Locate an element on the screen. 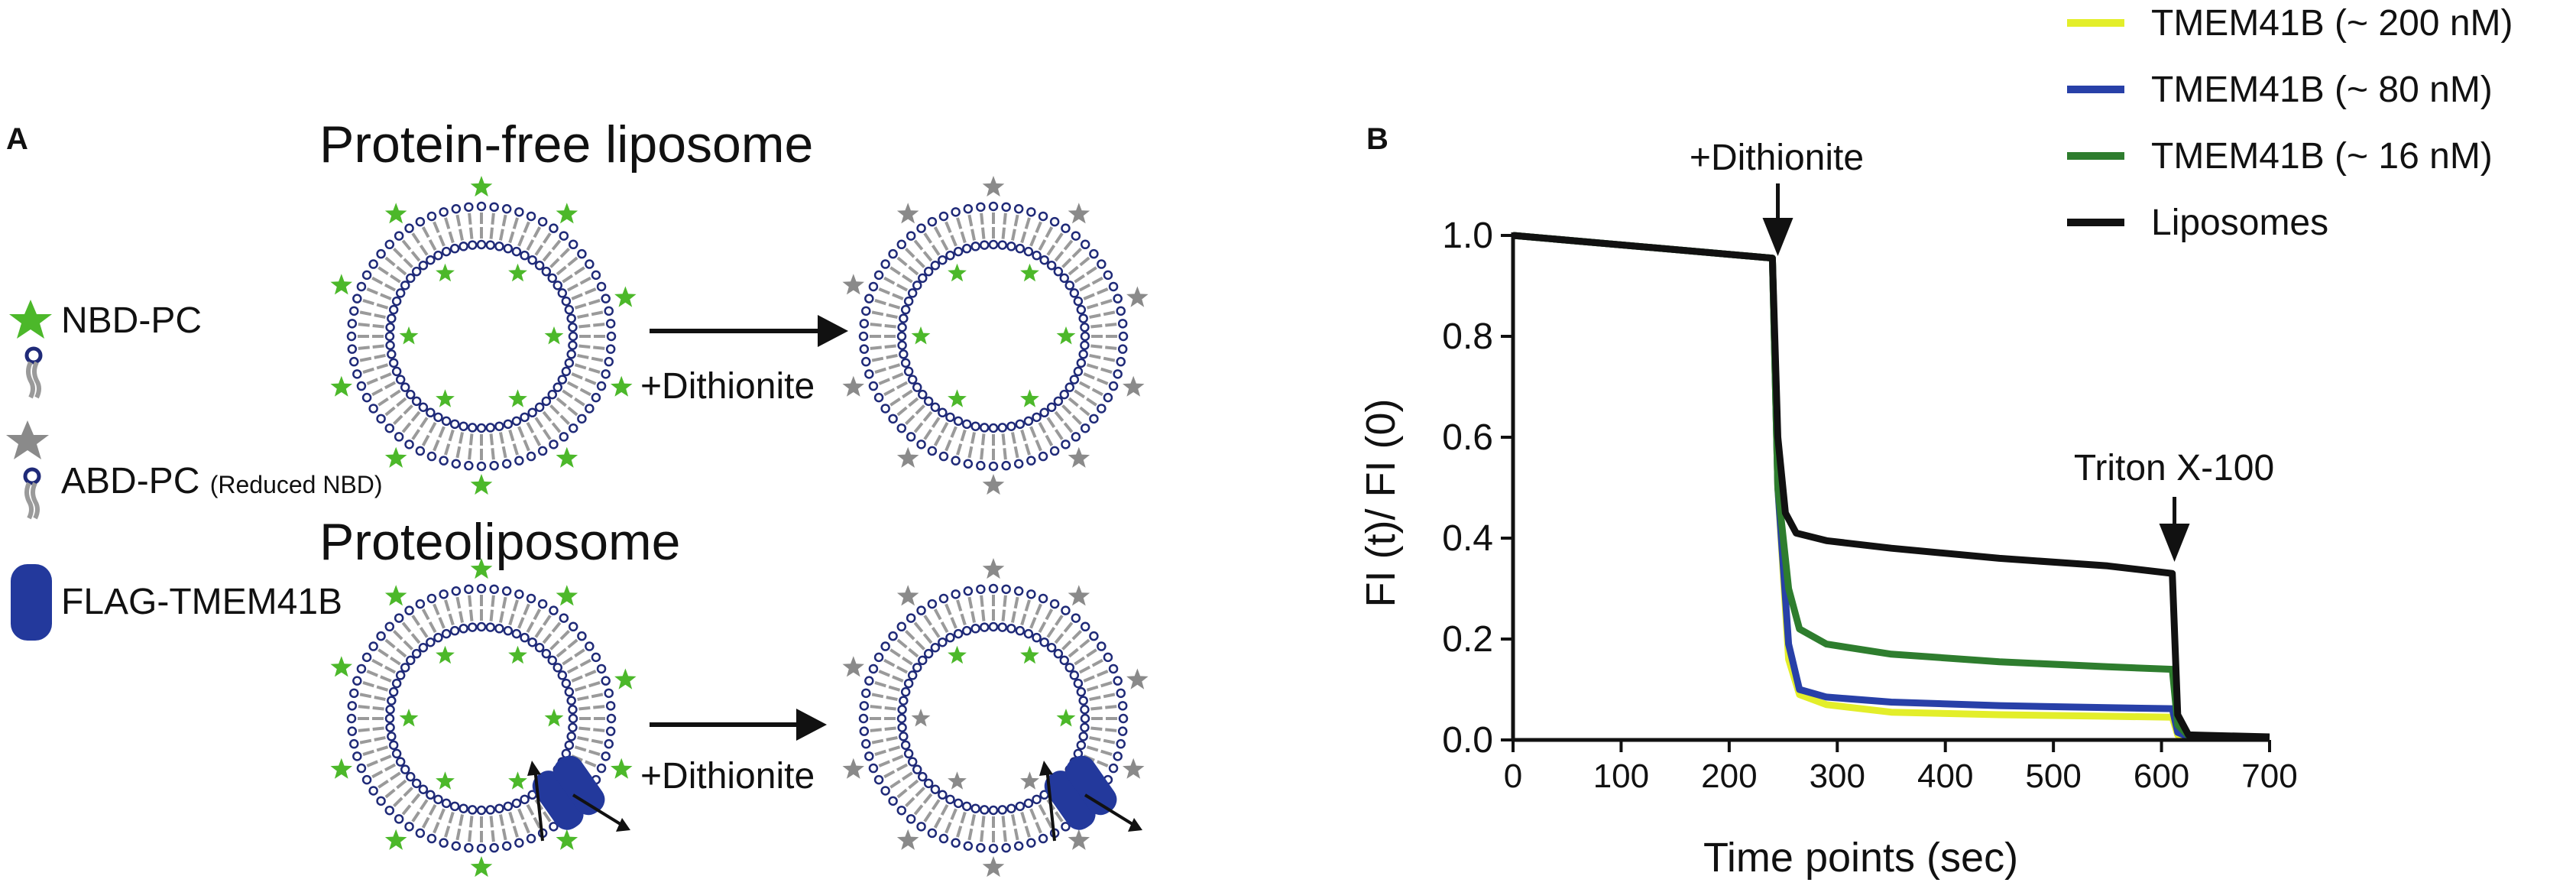 Image resolution: width=2576 pixels, height=889 pixels. liposome-protein-free-after is located at coordinates (996, 335).